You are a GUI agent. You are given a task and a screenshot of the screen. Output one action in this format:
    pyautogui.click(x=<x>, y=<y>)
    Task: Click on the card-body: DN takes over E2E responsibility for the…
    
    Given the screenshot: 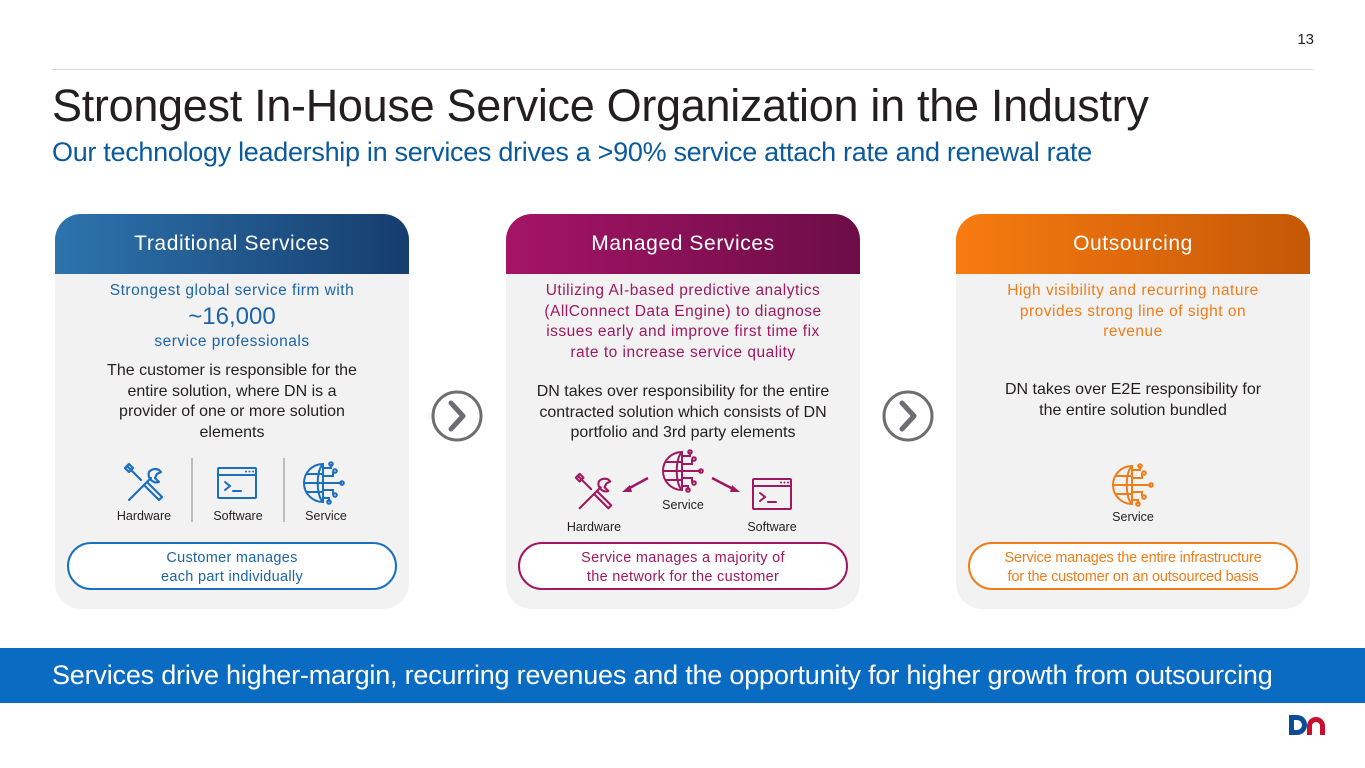 What is the action you would take?
    pyautogui.click(x=1133, y=400)
    